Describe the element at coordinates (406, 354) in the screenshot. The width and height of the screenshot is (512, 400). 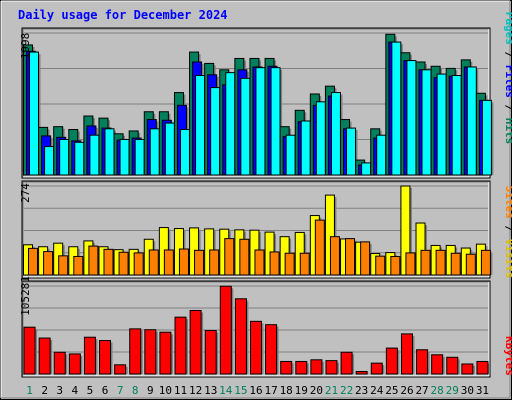
I see `bar-kbytes-day26` at that location.